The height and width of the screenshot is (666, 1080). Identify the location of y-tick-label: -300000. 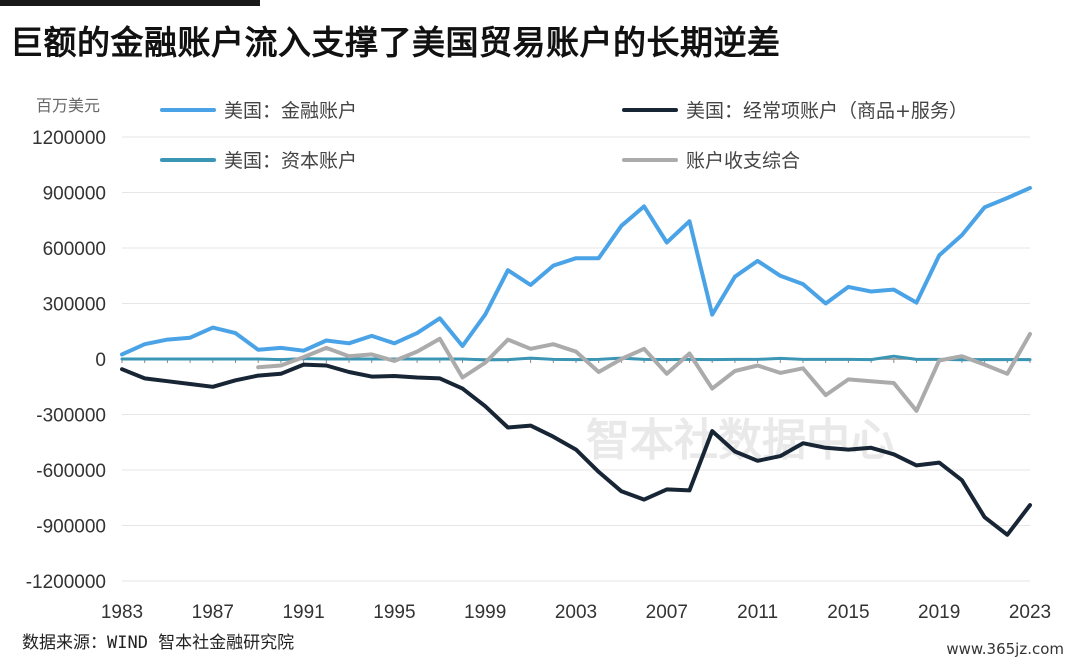
(71, 416).